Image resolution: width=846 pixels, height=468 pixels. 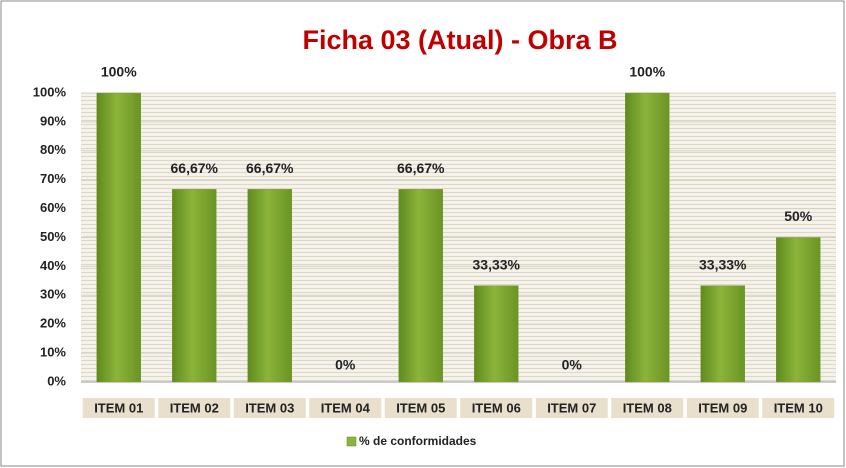 I want to click on x-tick-label: ITEM 07, so click(x=571, y=407).